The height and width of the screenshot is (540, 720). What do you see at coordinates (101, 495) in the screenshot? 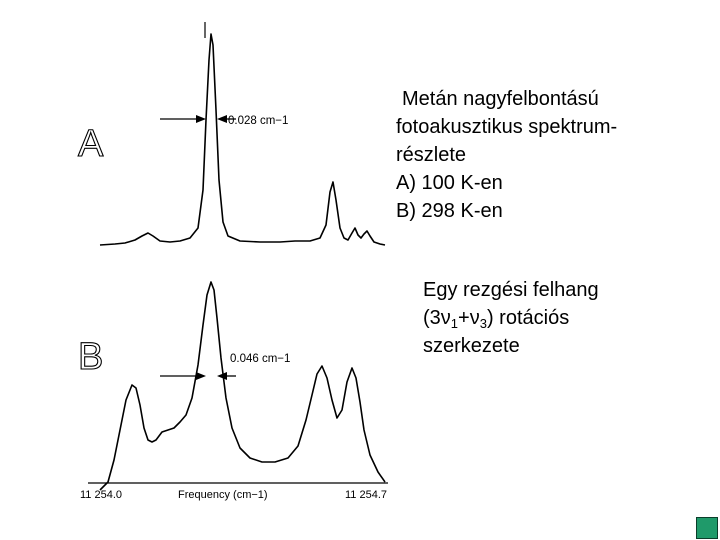
I see `x-axis-left-tick: 11 254.0` at bounding box center [101, 495].